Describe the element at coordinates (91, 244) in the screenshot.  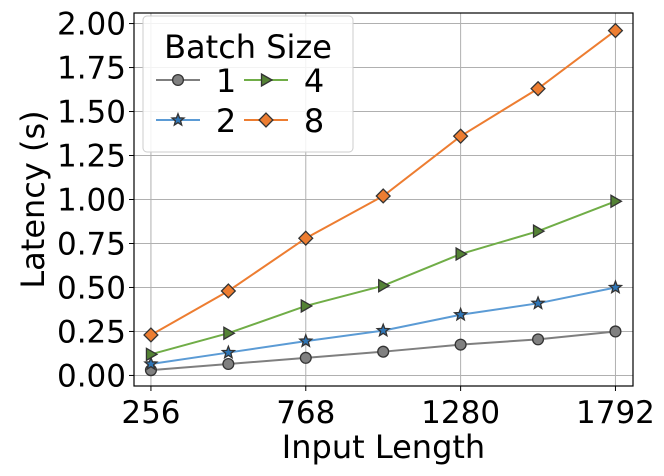
I see `y-tick-label: 0.75` at that location.